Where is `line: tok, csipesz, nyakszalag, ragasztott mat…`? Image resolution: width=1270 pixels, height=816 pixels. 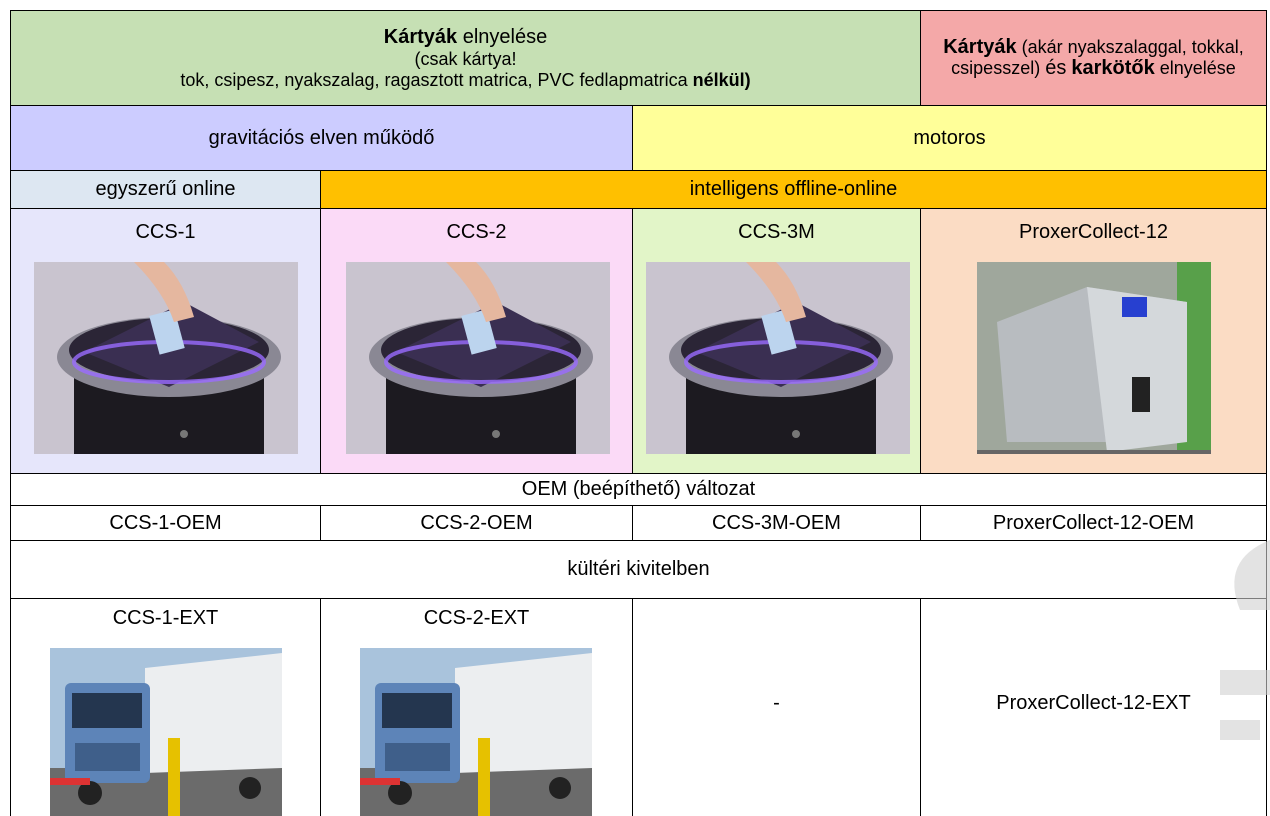
line: tok, csipesz, nyakszalag, ragasztott mat… is located at coordinates (465, 80).